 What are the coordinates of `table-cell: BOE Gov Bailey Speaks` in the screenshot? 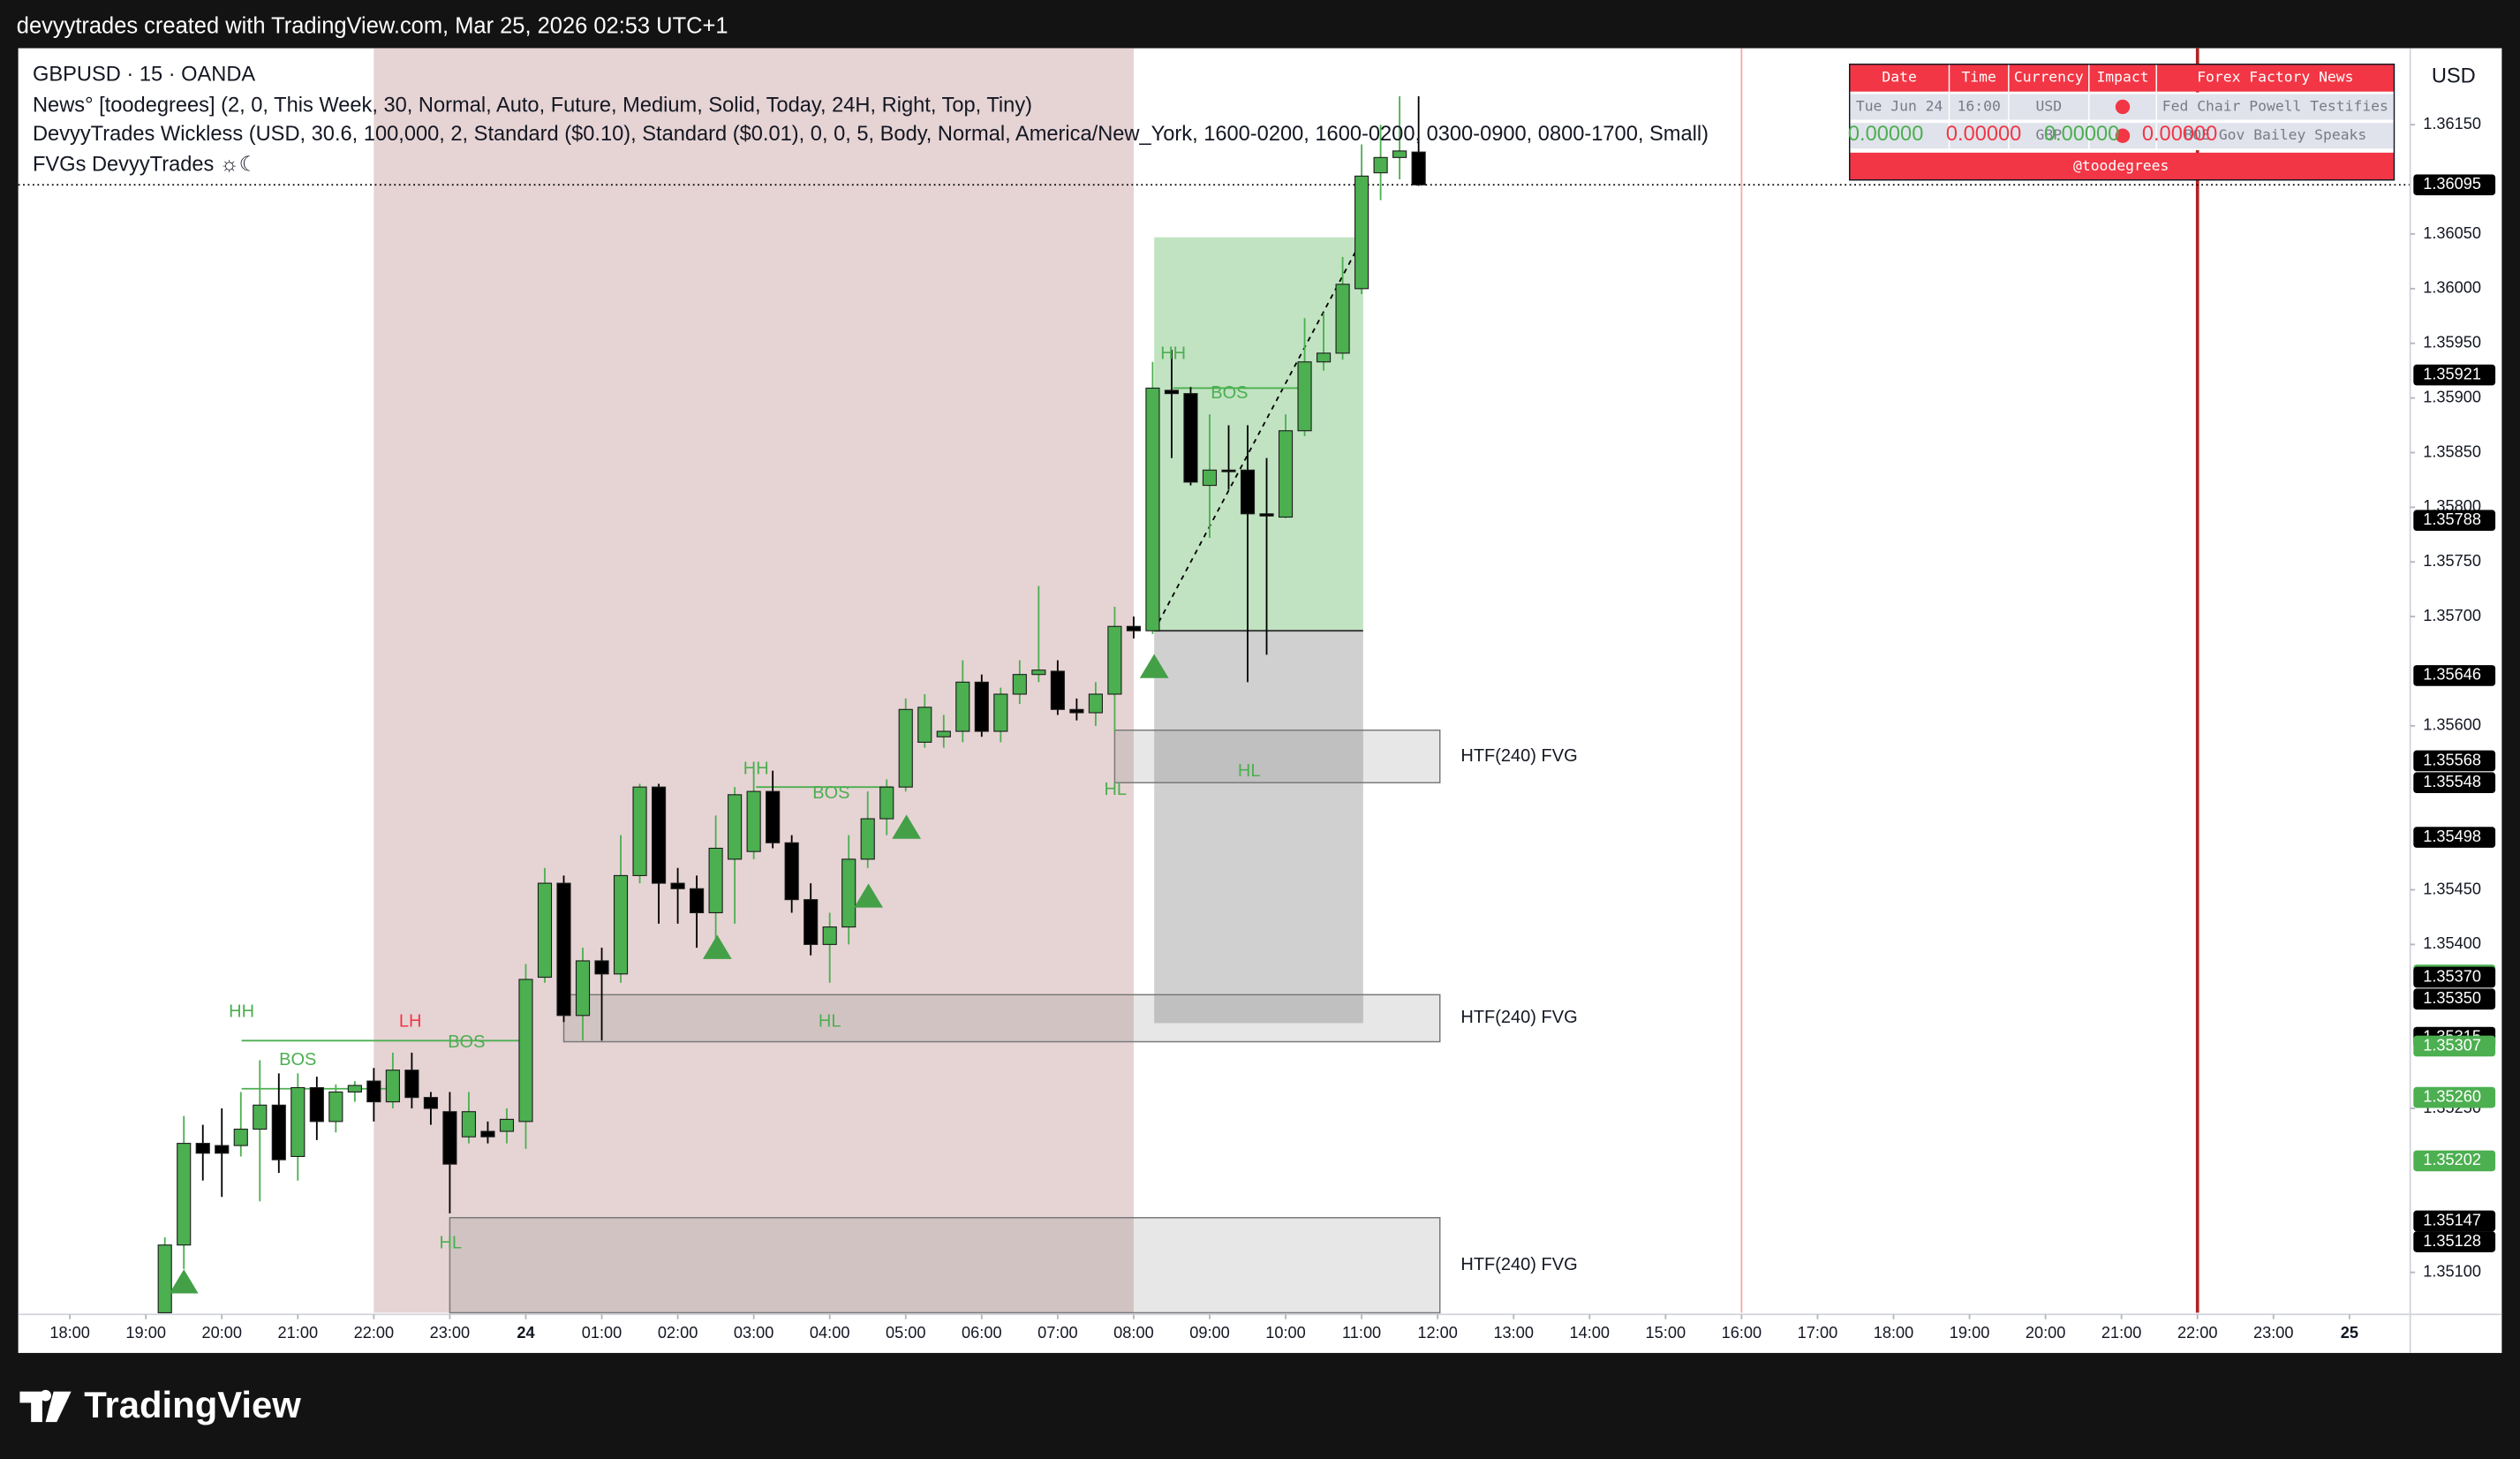 It's located at (2275, 134).